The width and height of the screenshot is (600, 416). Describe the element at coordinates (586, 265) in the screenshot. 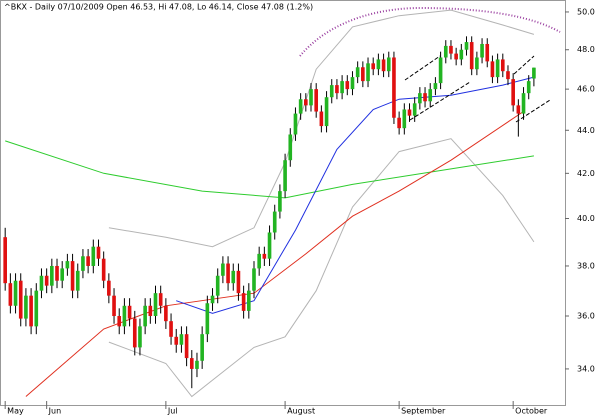

I see `y-tick-label: 38.0` at that location.